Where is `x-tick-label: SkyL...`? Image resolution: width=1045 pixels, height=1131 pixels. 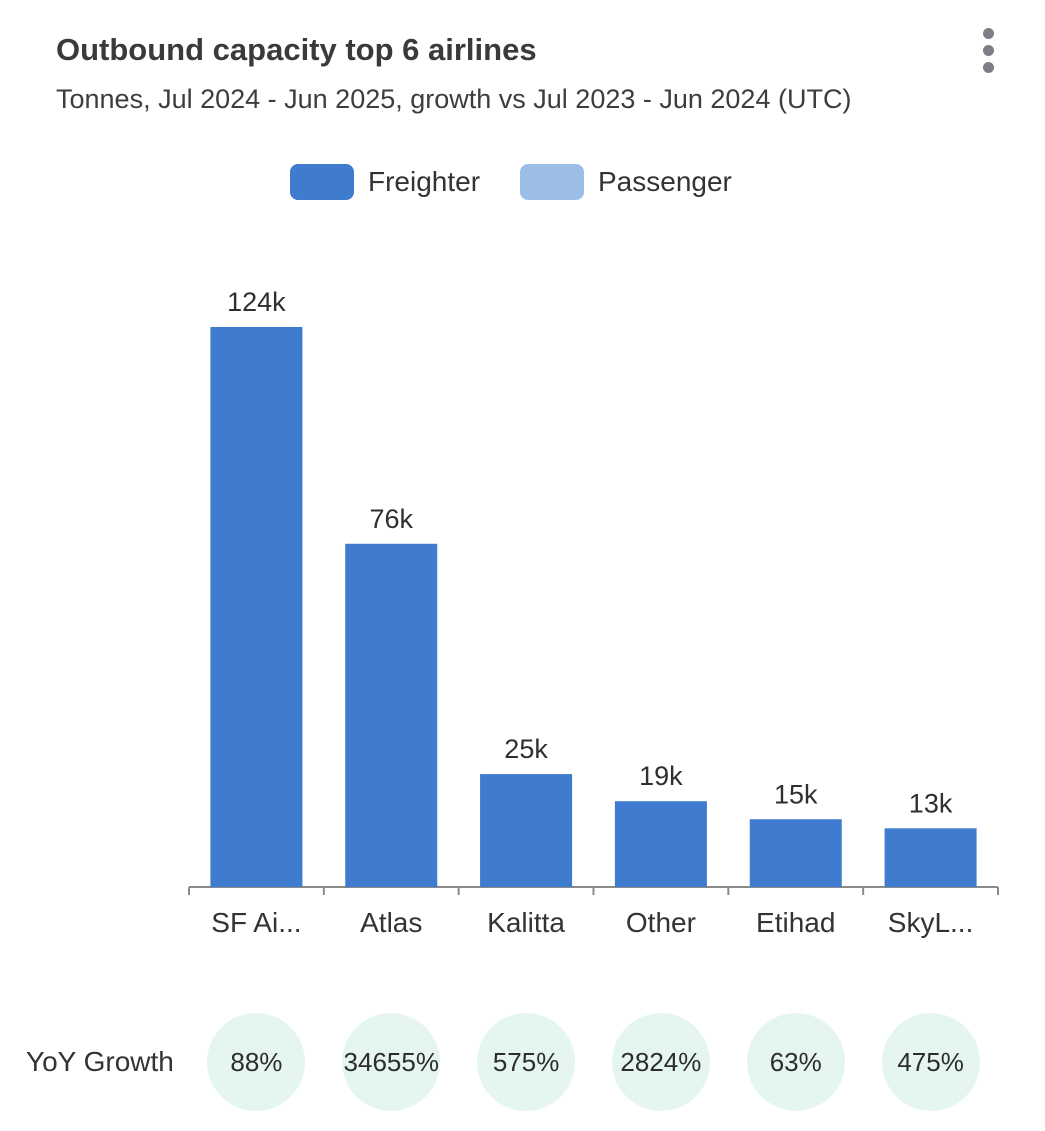
x-tick-label: SkyL... is located at coordinates (931, 922).